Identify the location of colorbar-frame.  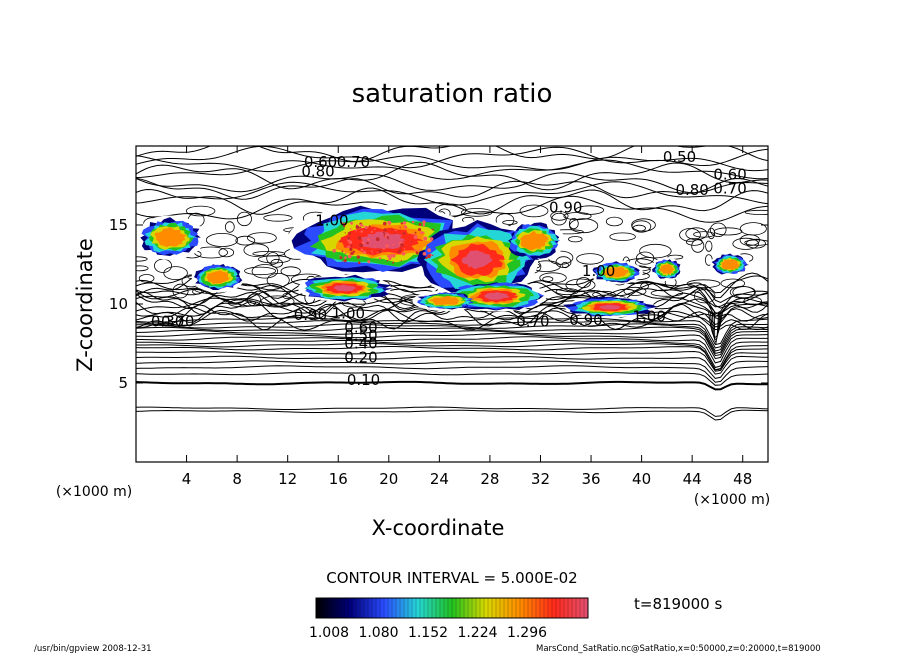
(452, 608).